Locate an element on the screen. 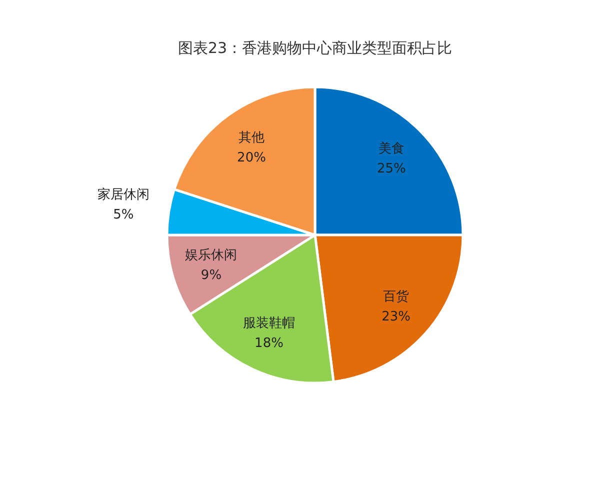 The height and width of the screenshot is (480, 600). slice-label: 服装鞋帽 is located at coordinates (269, 323).